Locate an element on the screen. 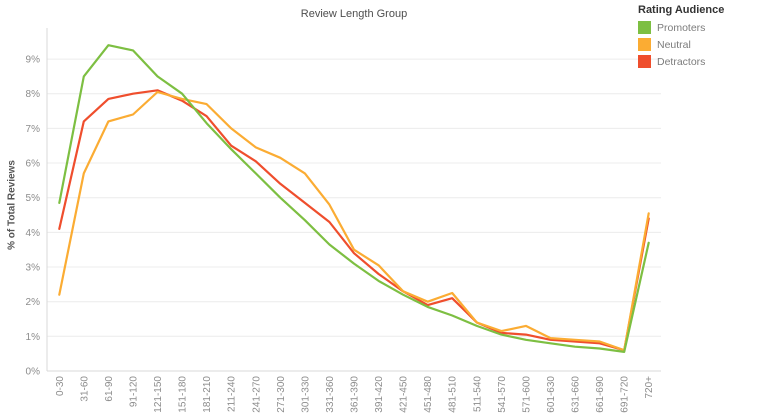 This screenshot has width=768, height=413. x-tick-label: 301-330 is located at coordinates (305, 394).